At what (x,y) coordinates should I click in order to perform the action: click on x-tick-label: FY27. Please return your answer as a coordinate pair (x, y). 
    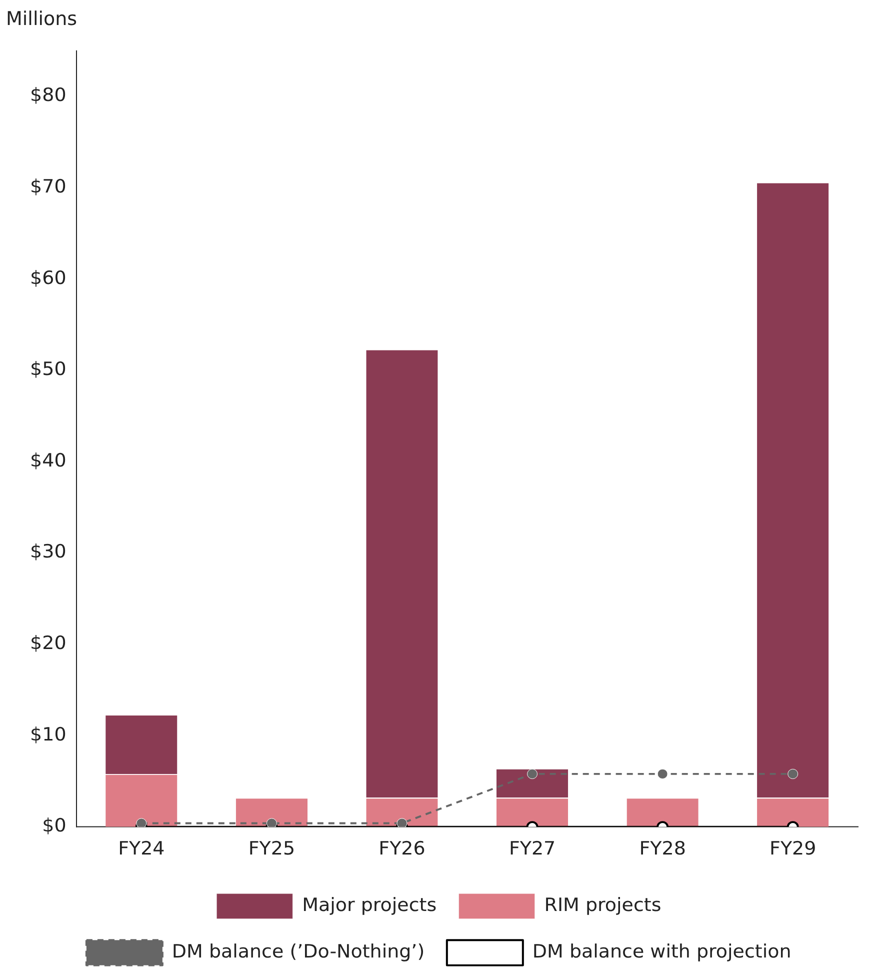
    Looking at the image, I should click on (532, 849).